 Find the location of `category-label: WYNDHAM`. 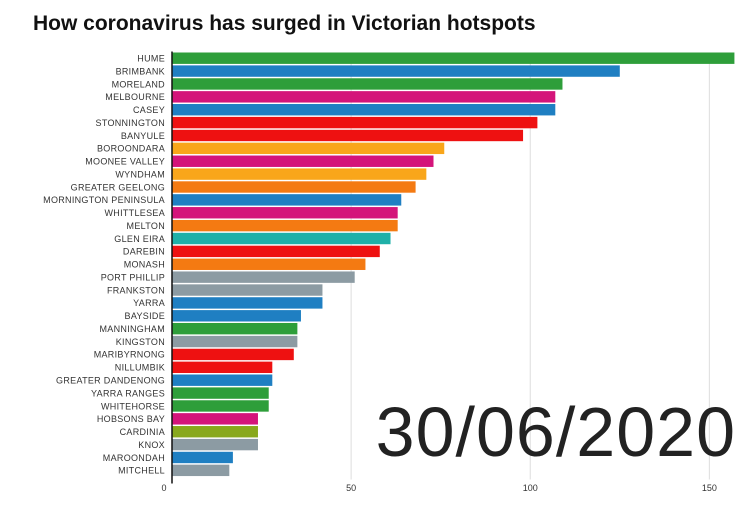

category-label: WYNDHAM is located at coordinates (140, 174).